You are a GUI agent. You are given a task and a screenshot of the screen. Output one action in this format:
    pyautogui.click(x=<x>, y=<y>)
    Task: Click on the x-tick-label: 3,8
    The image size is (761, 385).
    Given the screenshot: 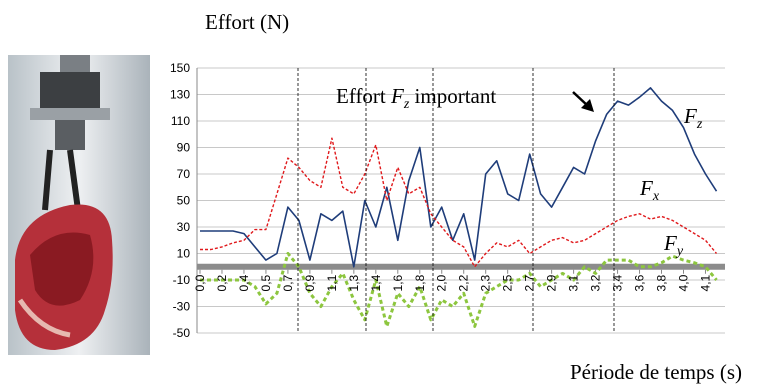 What is the action you would take?
    pyautogui.click(x=662, y=282)
    